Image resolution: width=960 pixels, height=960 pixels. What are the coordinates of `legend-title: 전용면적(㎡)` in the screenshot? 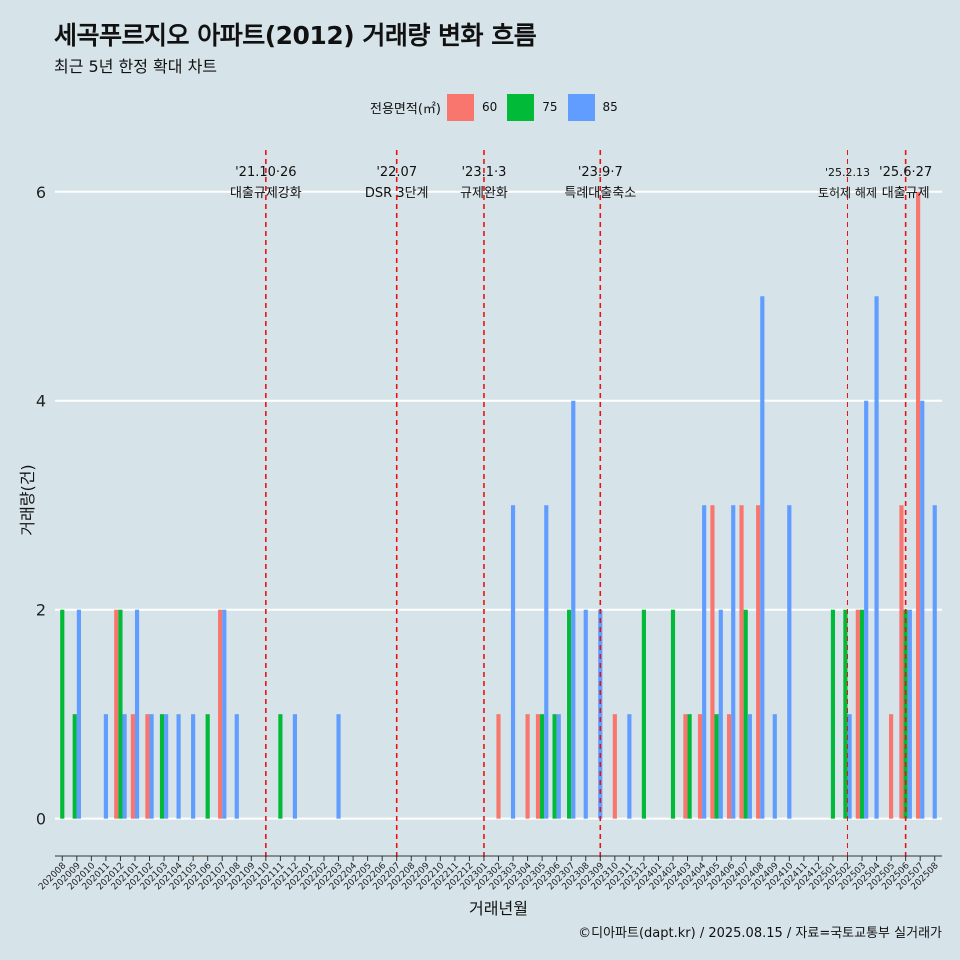 It's located at (405, 109).